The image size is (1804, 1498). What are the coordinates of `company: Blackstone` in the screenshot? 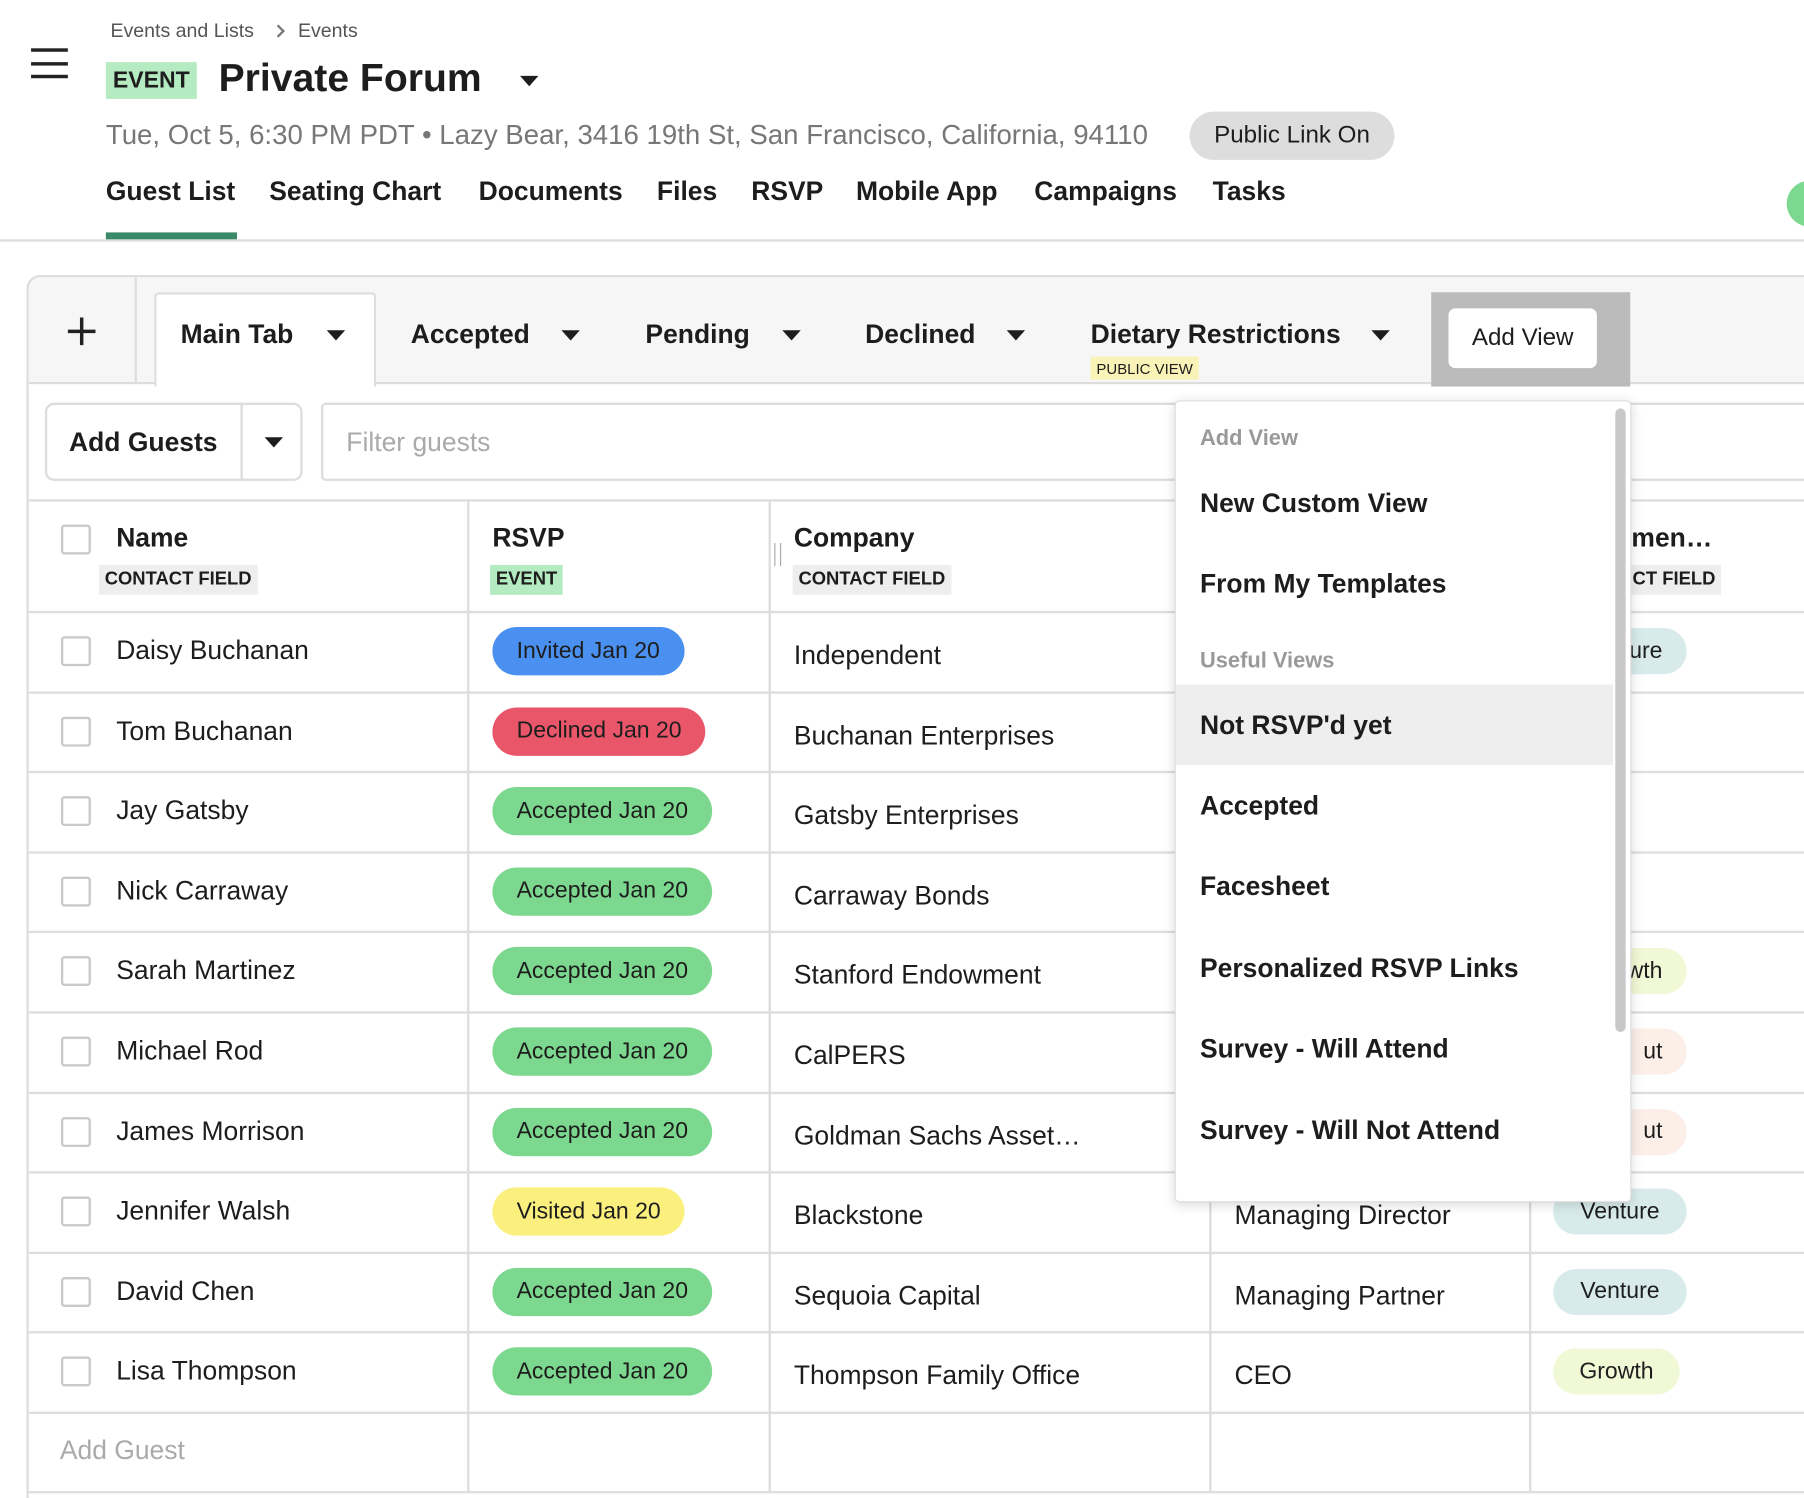 It's located at (858, 1215).